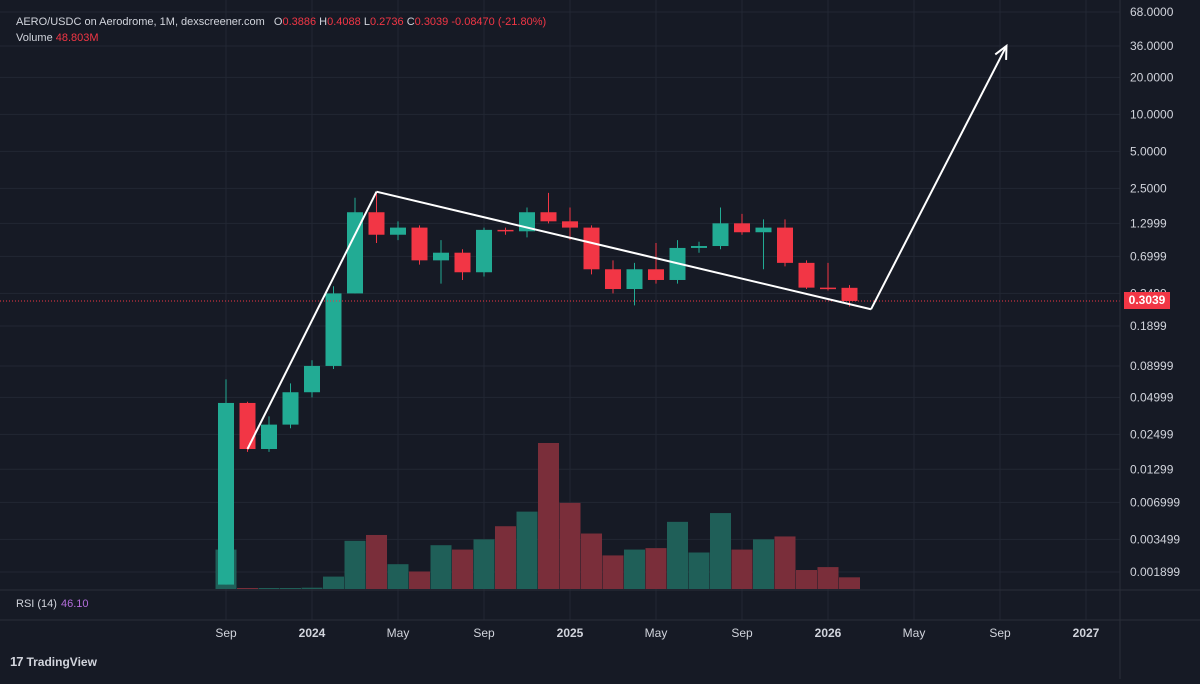 The width and height of the screenshot is (1200, 684). Describe the element at coordinates (828, 633) in the screenshot. I see `x-tick-label: 2026` at that location.